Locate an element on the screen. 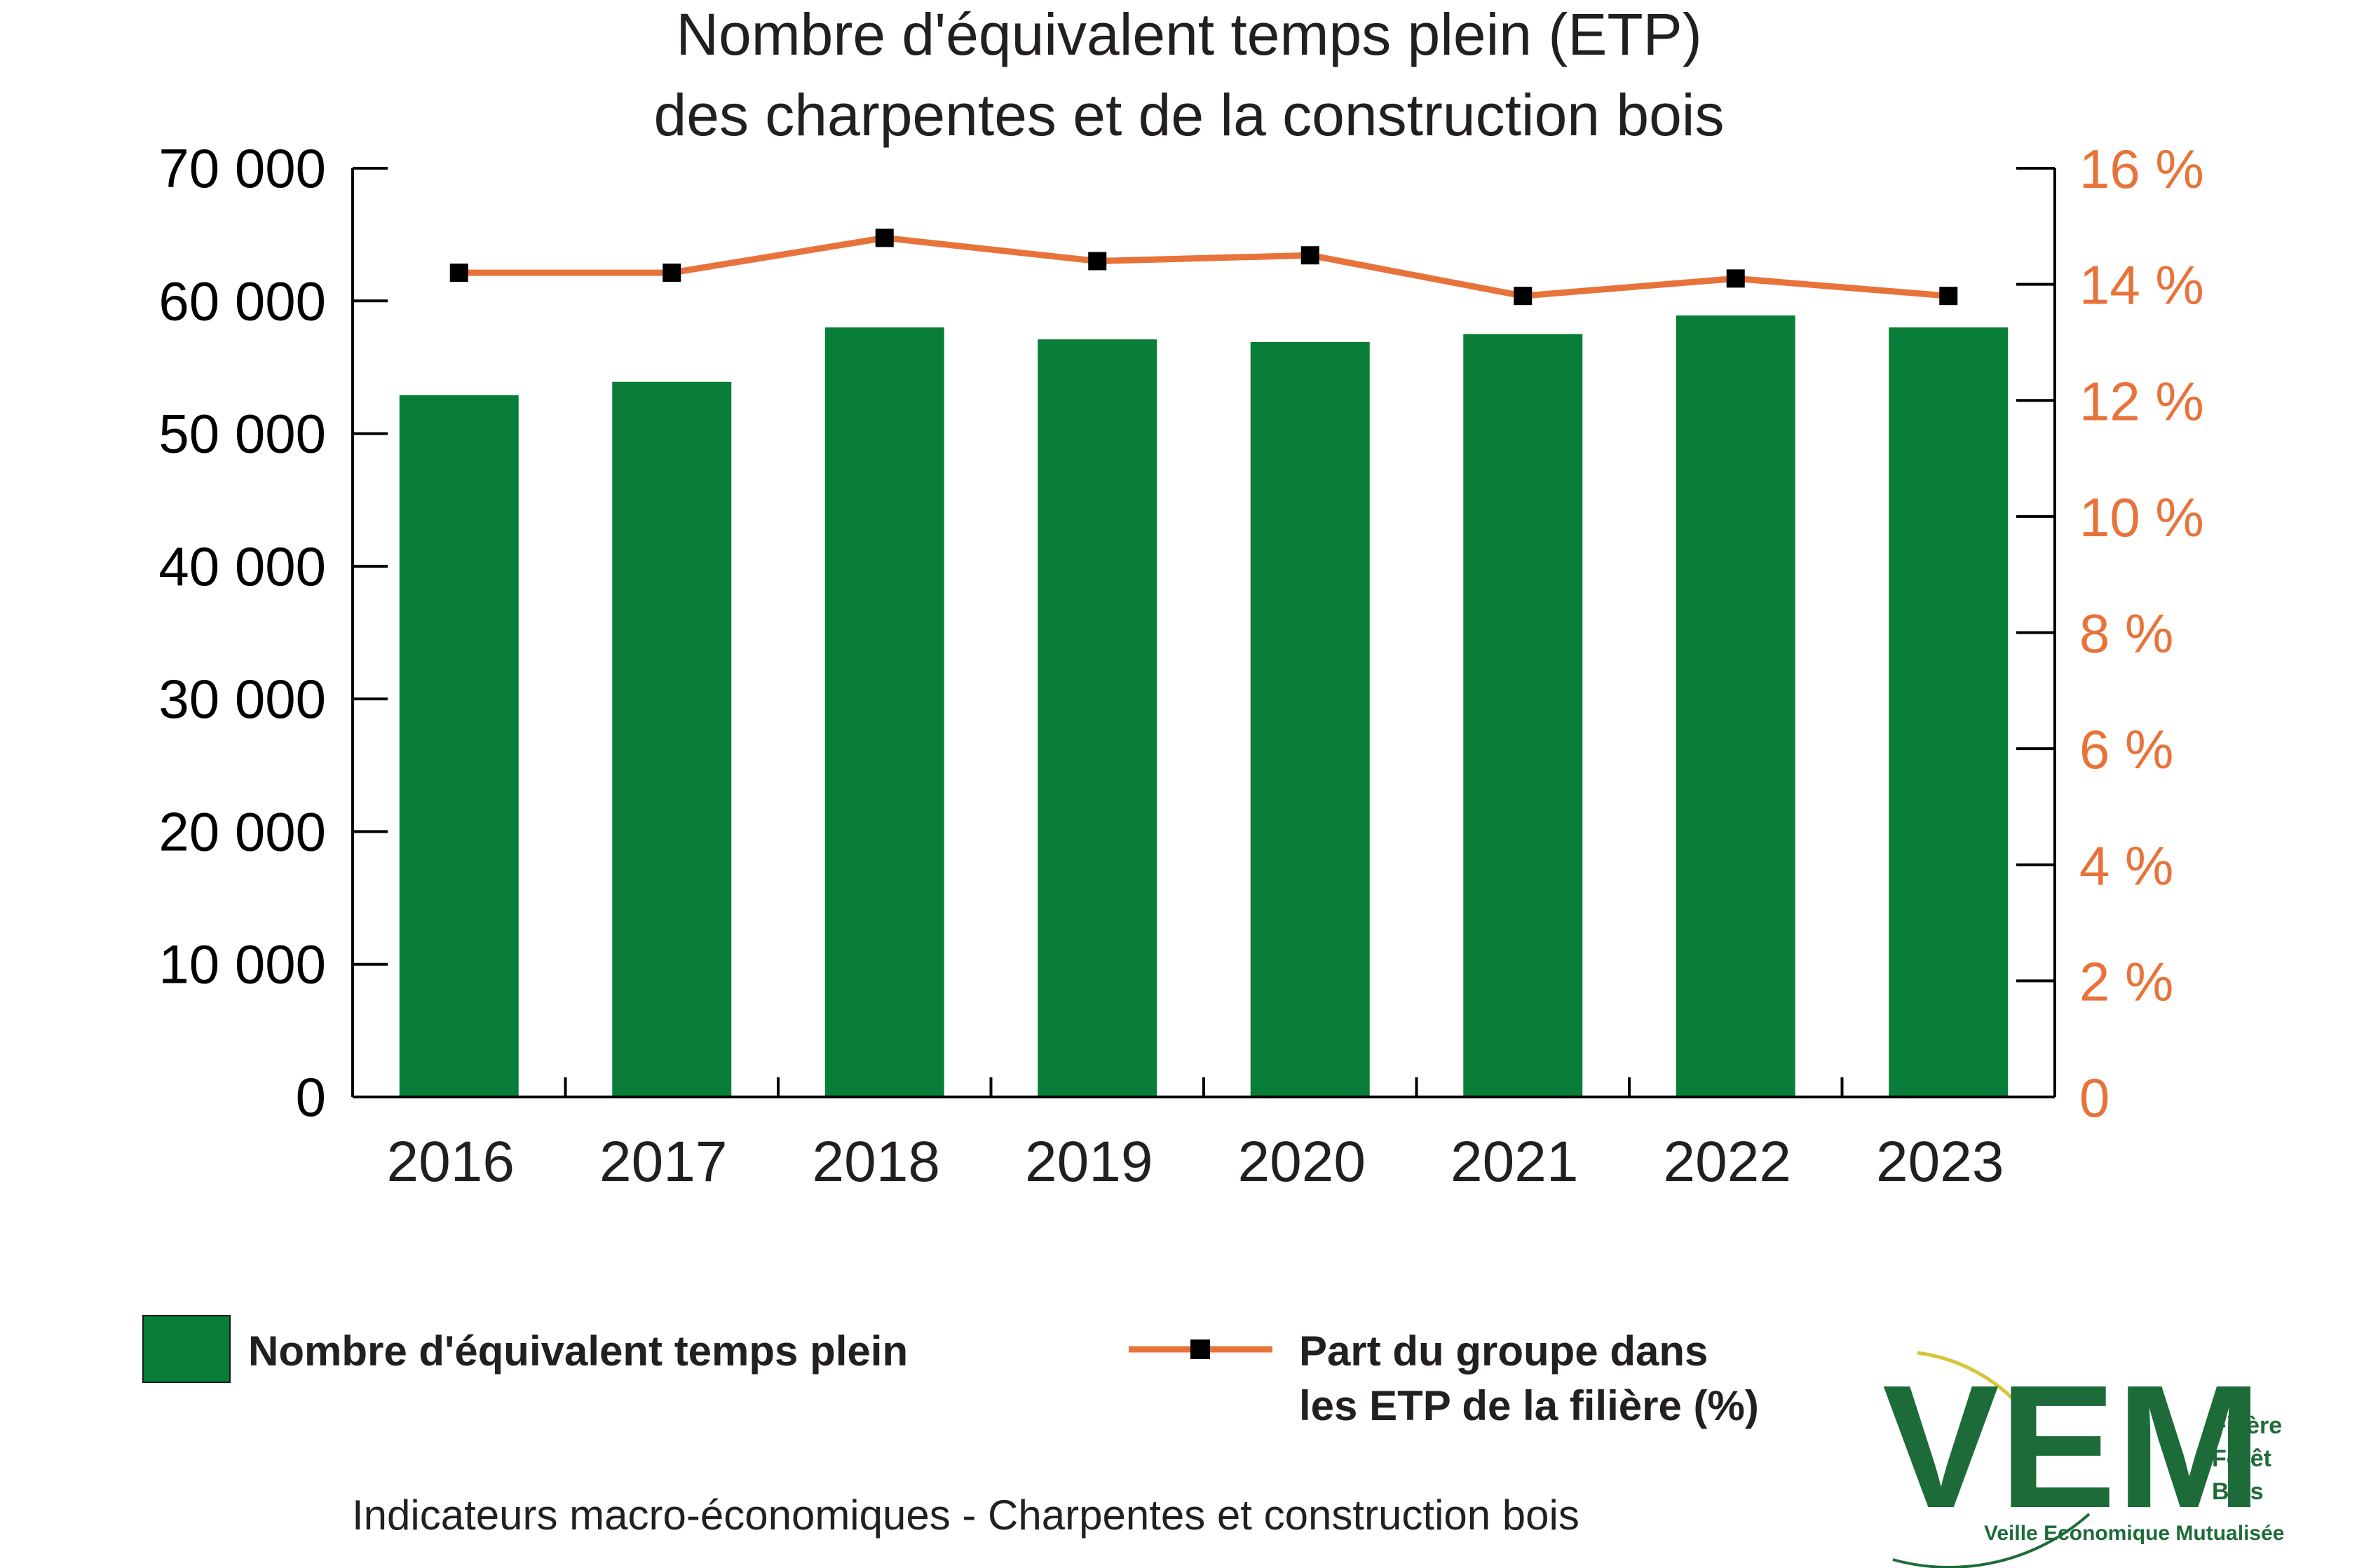  bar-2020 is located at coordinates (1310, 719).